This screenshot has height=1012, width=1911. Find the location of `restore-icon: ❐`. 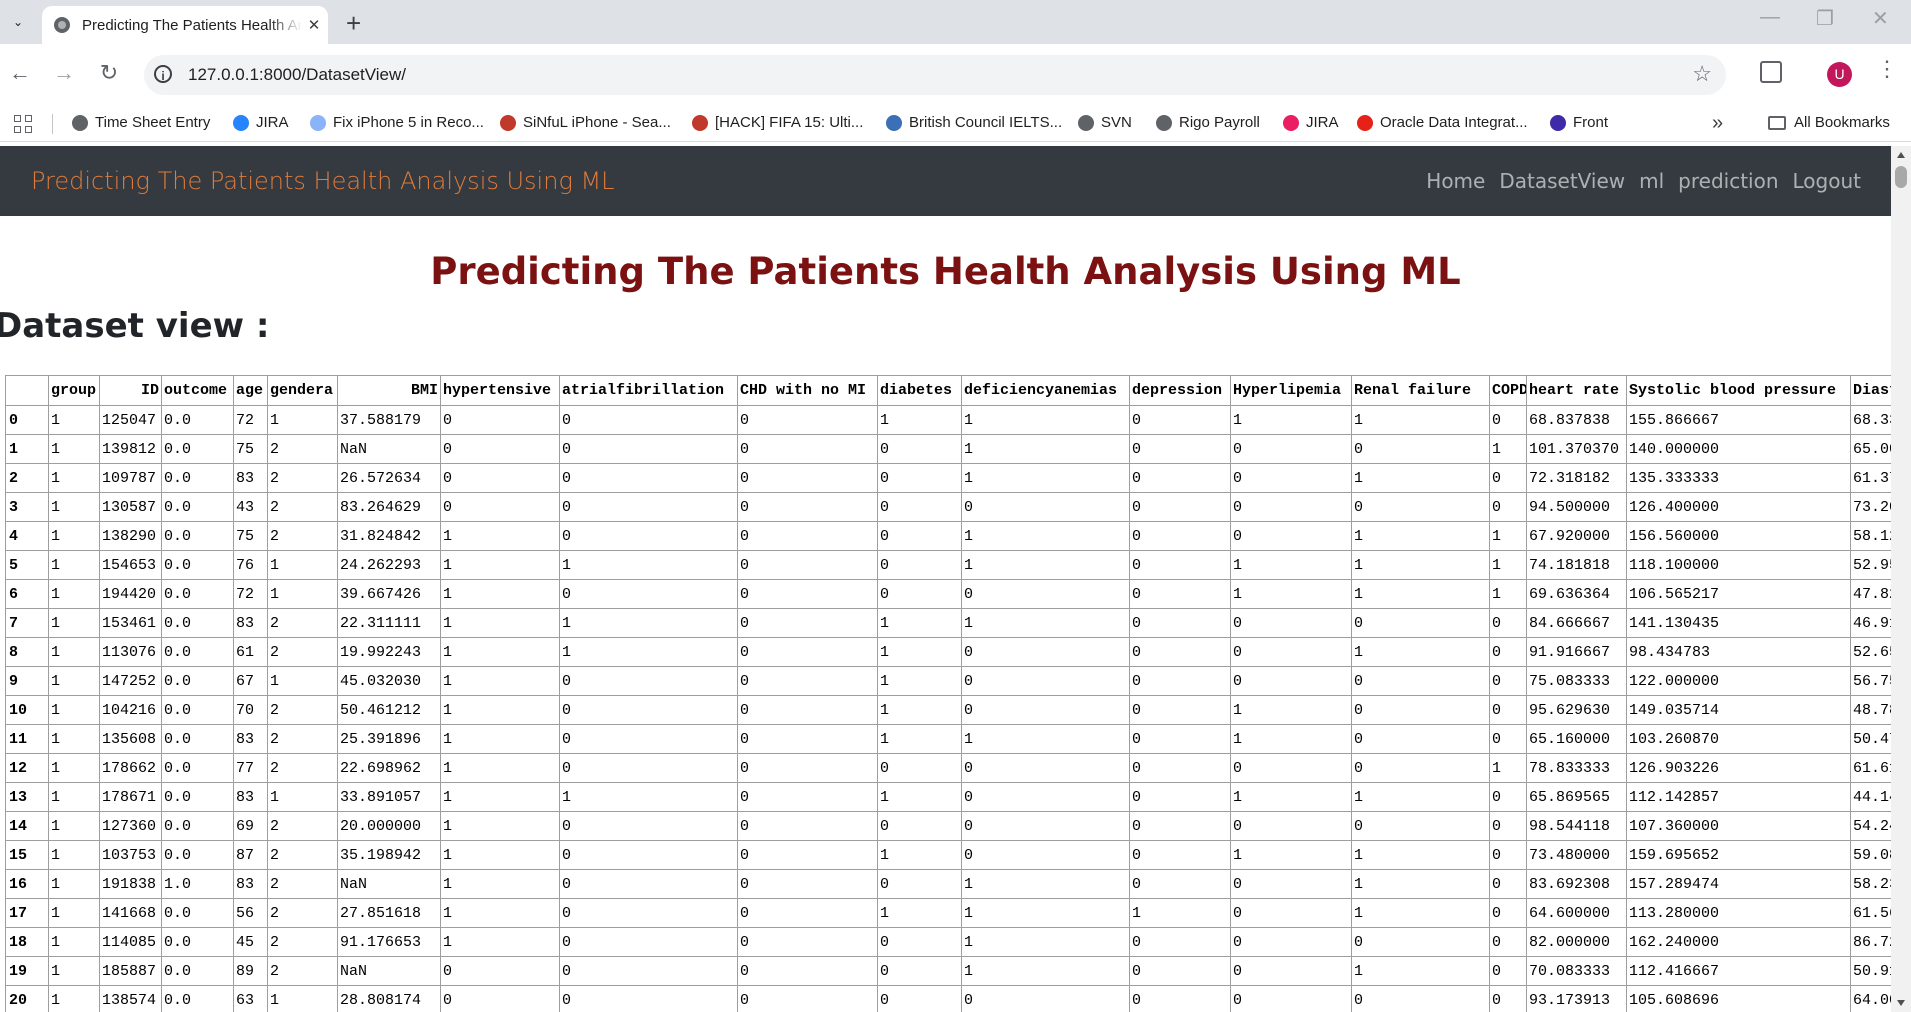

restore-icon: ❐ is located at coordinates (1825, 19).